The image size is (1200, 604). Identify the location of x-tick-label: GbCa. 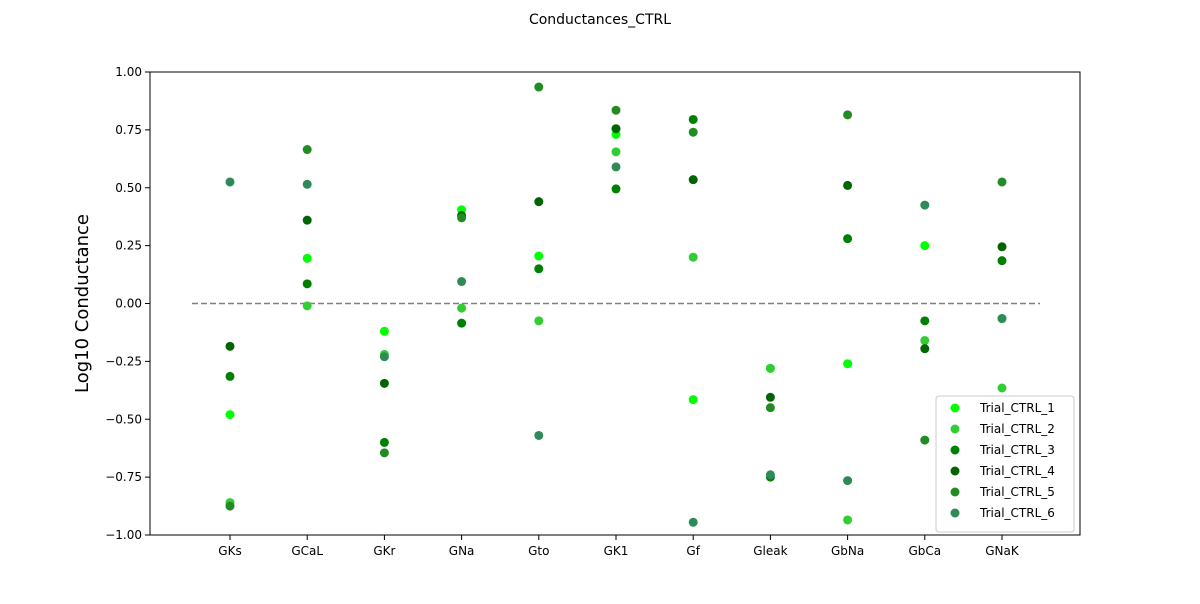
(924, 551).